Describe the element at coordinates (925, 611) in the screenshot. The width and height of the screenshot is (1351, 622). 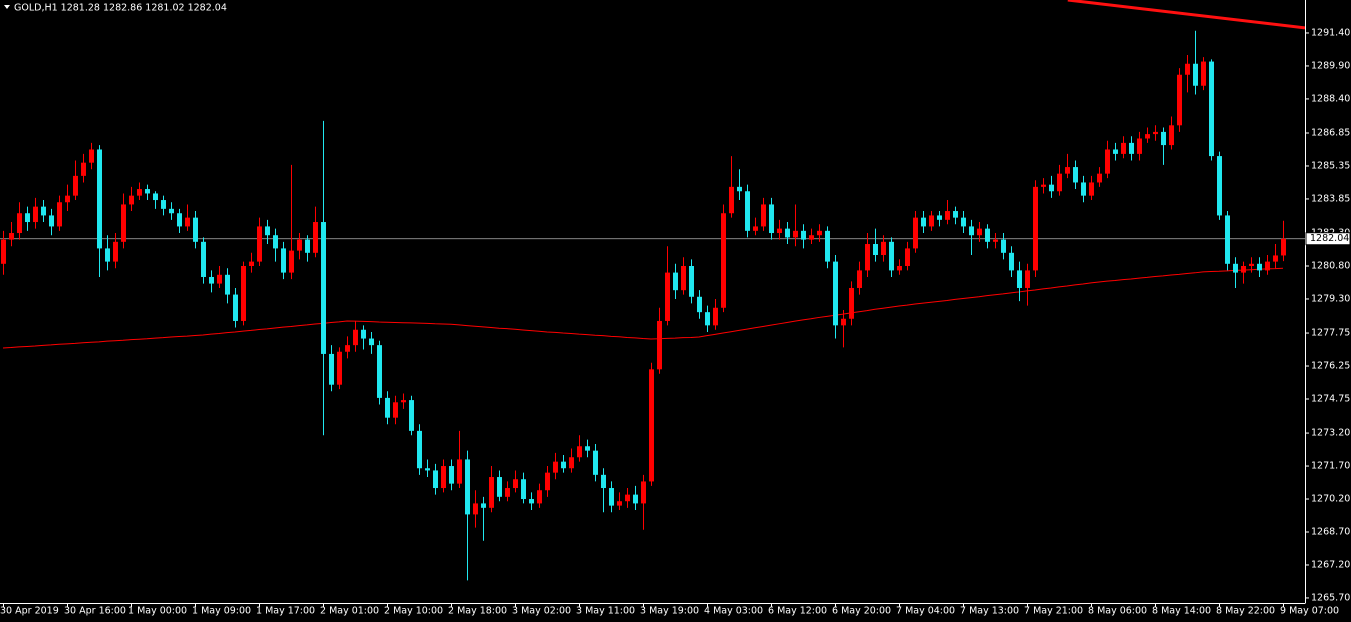
I see `x-tick-label: 7 May 04:00` at that location.